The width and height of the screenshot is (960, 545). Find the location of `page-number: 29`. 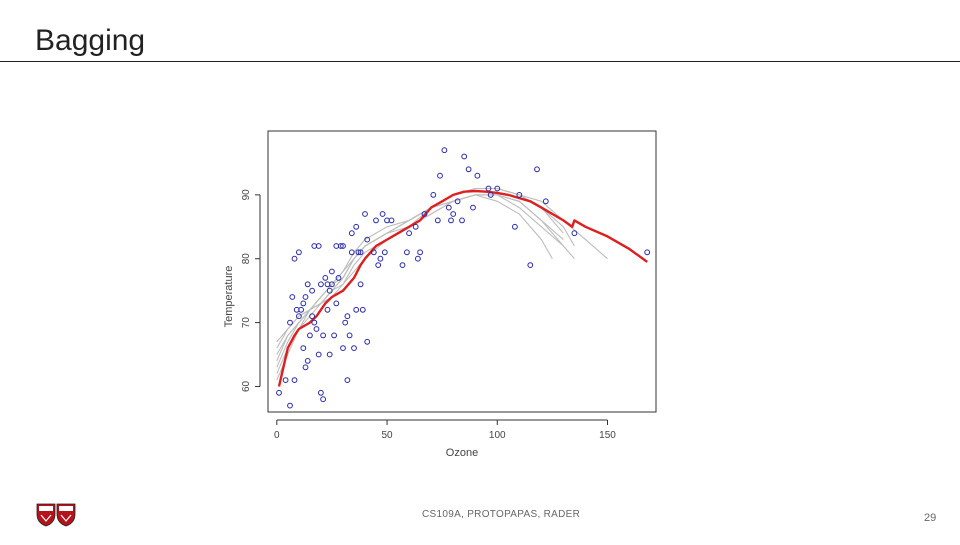

page-number: 29 is located at coordinates (930, 518).